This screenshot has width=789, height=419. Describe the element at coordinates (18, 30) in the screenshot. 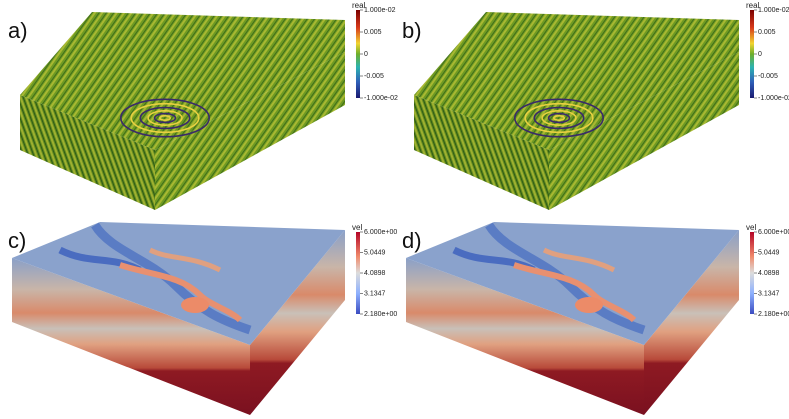

I see `panel-label: a)` at that location.